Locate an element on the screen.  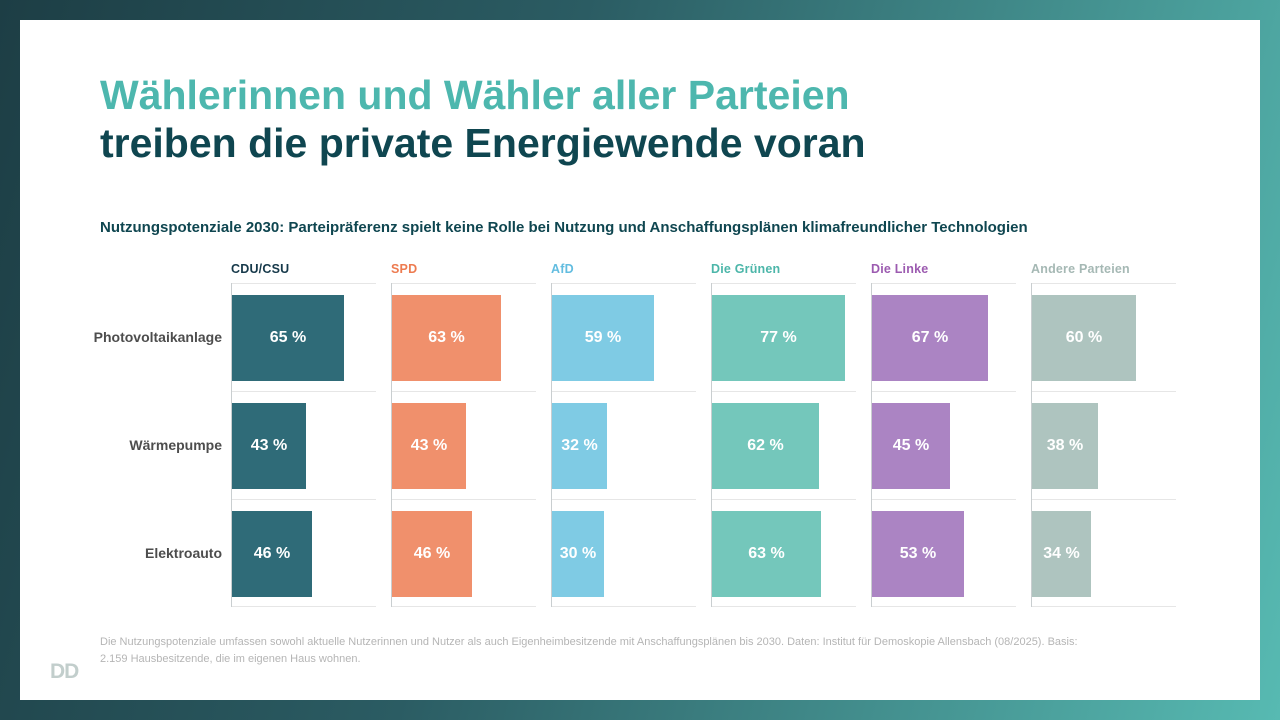
bar-value-label: 65 % is located at coordinates (288, 337).